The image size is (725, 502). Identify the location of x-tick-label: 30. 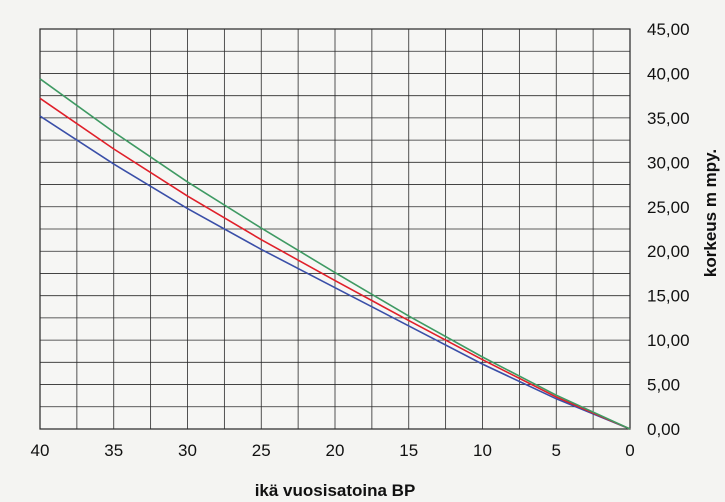
(187, 450).